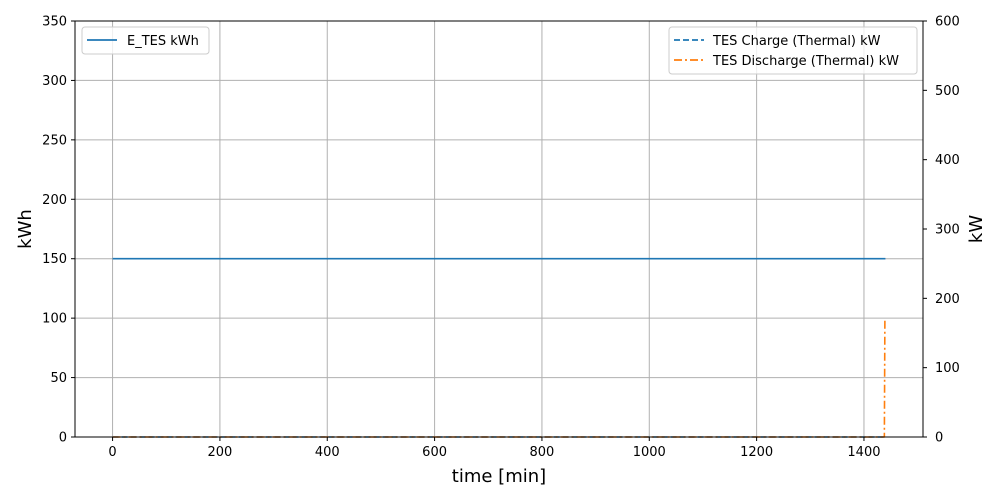 The image size is (1000, 500). What do you see at coordinates (499, 476) in the screenshot?
I see `x-axis-title: time [min]` at bounding box center [499, 476].